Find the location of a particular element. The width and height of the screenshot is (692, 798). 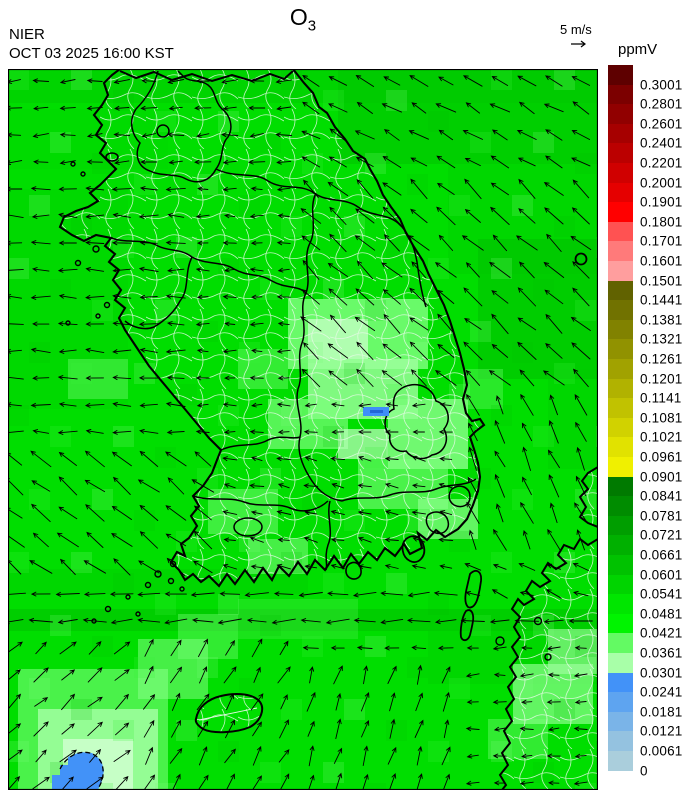

colorbar-tick-label: 0.2001 is located at coordinates (661, 183).